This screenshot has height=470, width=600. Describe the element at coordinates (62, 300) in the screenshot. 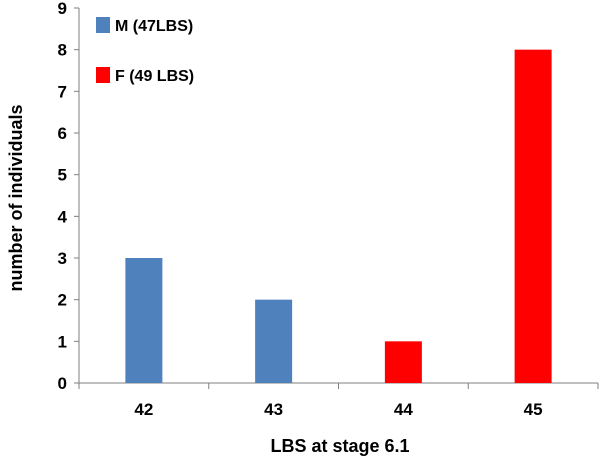

I see `y-tick-label: 2` at that location.